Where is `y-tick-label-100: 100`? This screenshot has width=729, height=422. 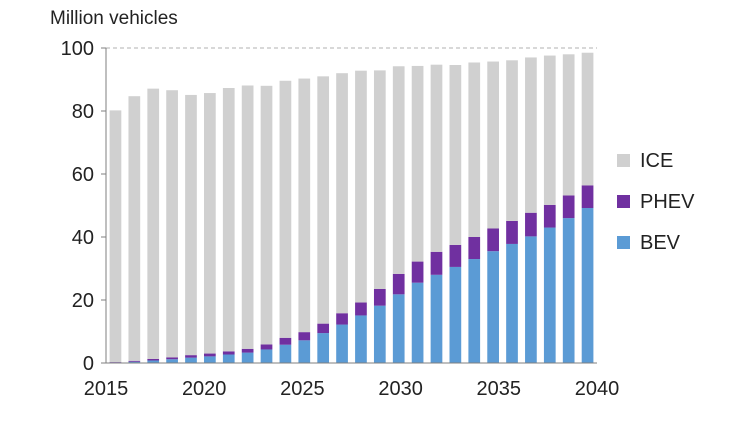 y-tick-label-100: 100 is located at coordinates (77, 49).